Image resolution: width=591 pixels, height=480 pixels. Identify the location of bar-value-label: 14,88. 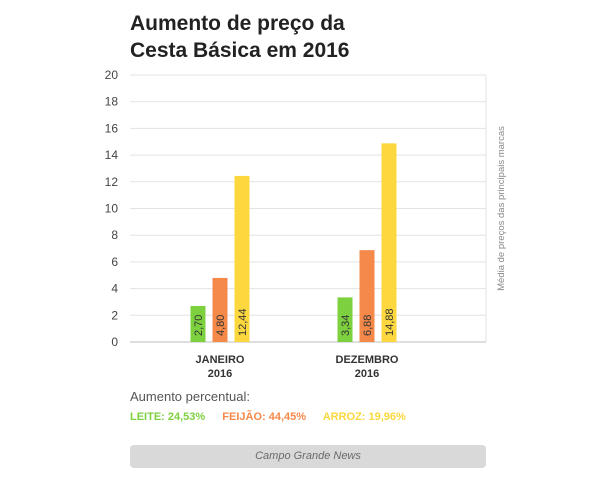
(390, 322).